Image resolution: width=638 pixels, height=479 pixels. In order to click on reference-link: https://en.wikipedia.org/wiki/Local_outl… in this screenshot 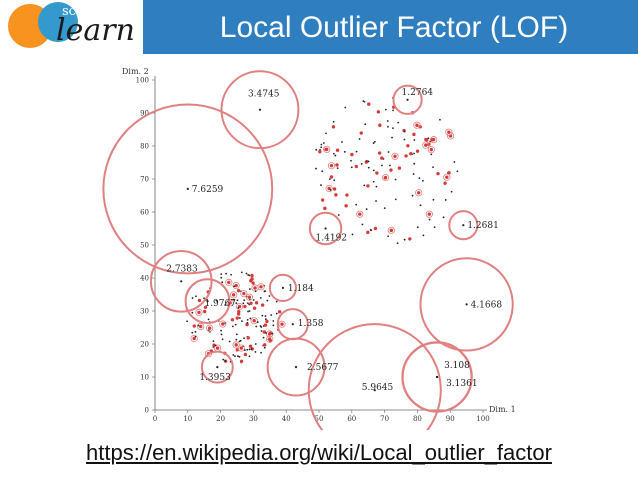, I will do `click(319, 452)`.